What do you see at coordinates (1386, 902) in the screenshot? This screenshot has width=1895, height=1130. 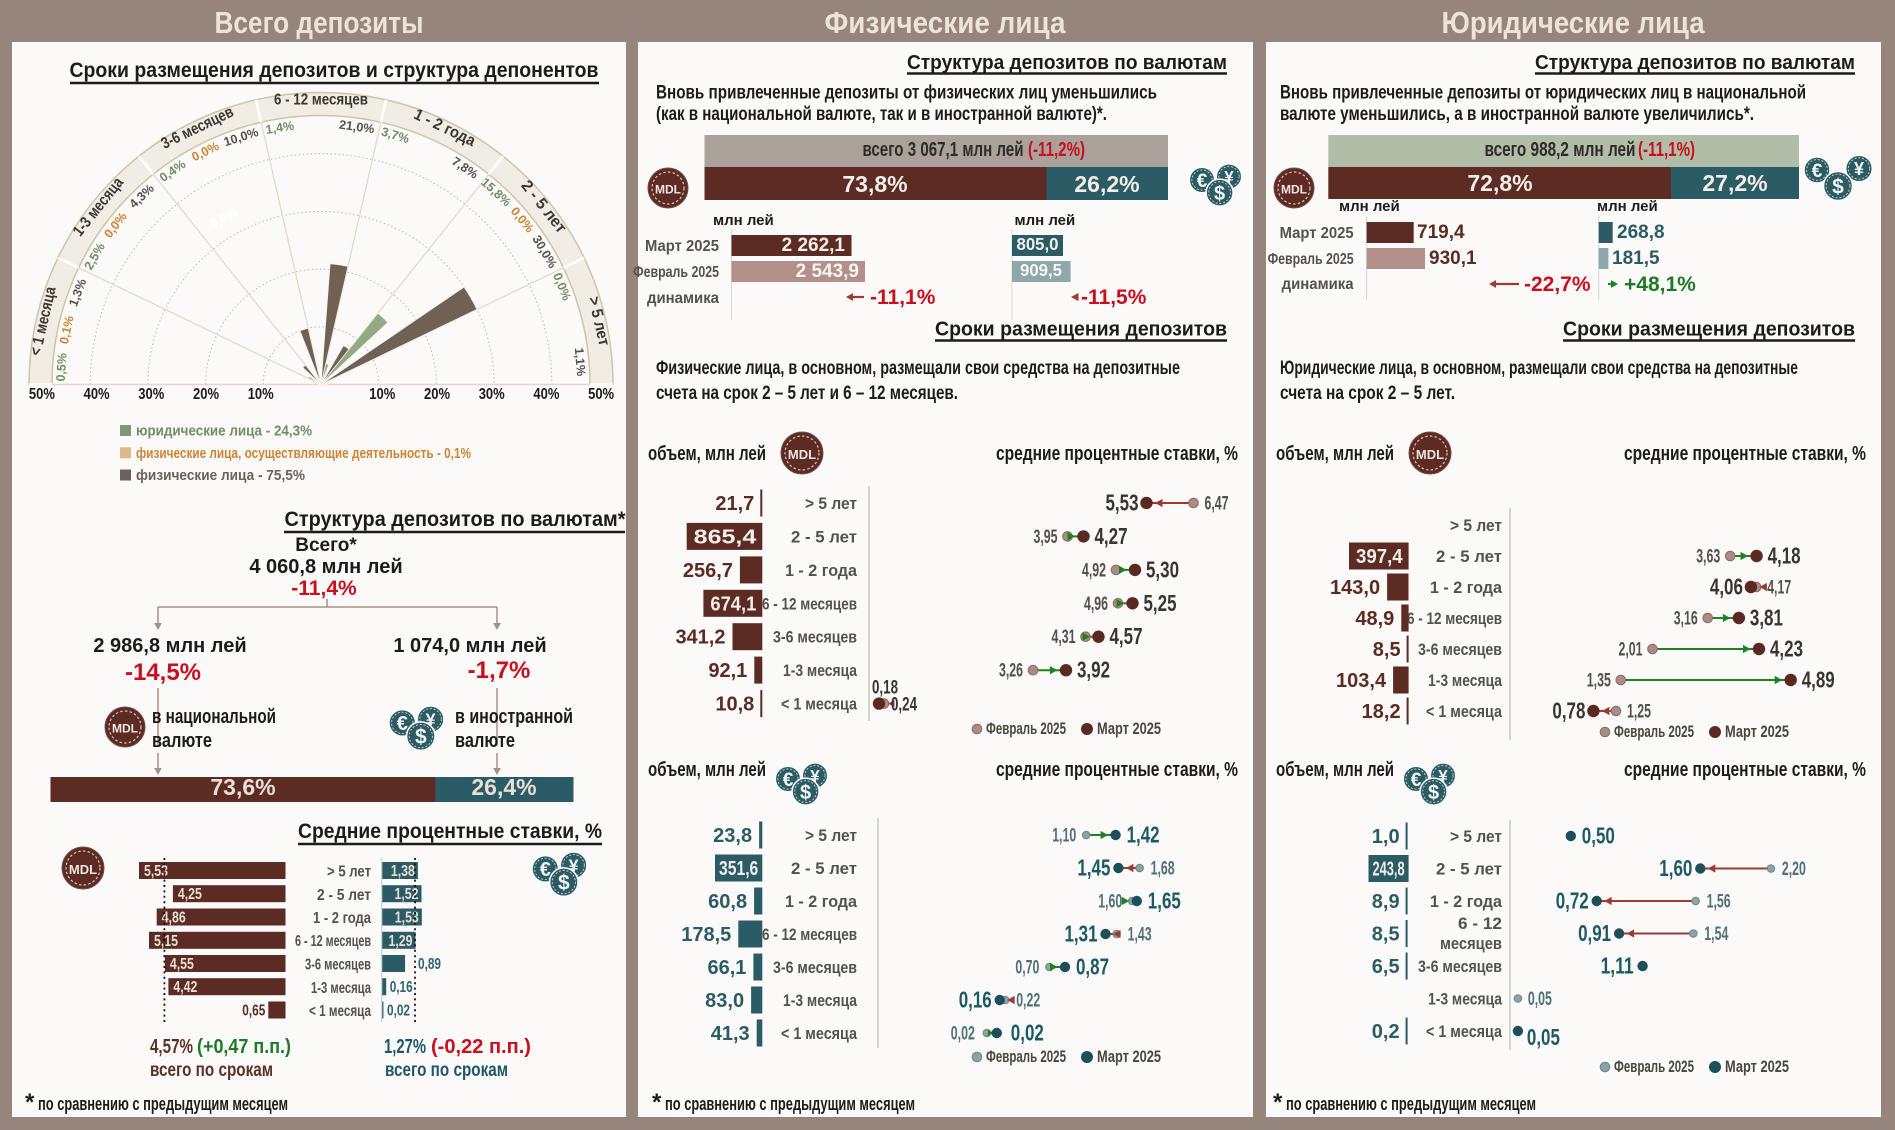 I see `svg-text: 8,9` at bounding box center [1386, 902].